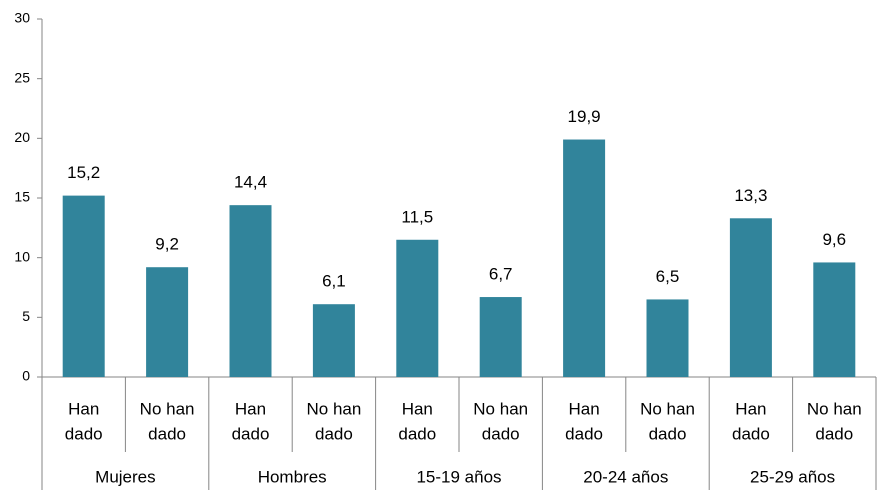  I want to click on y-tick-label: 10, so click(22, 256).